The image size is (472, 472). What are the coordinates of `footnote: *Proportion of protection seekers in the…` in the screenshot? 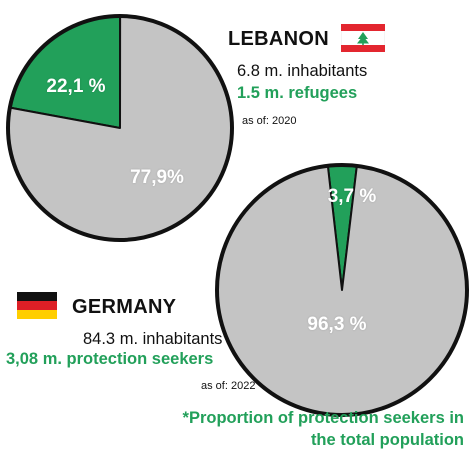 It's located at (323, 429).